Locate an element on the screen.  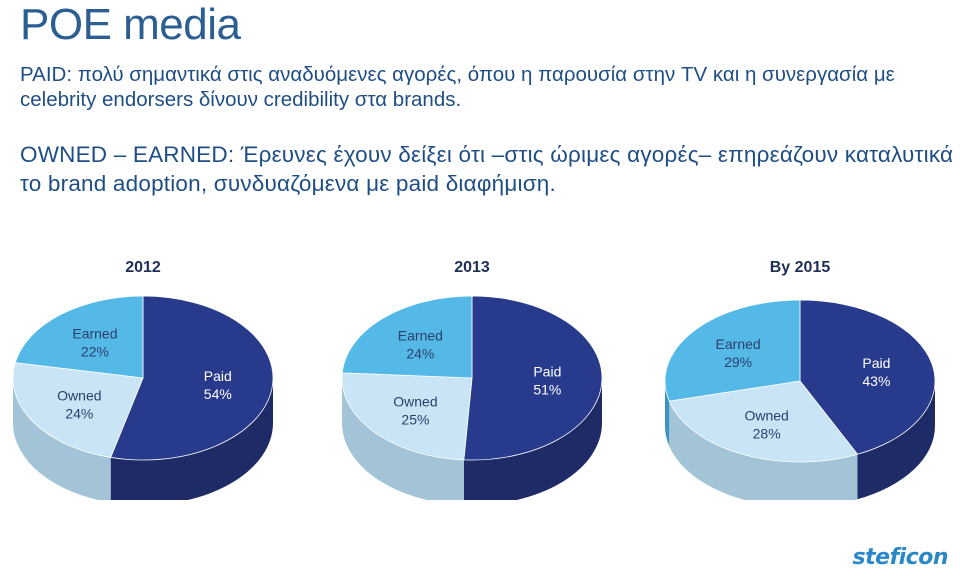
pie-chart-title: 2012 is located at coordinates (143, 267).